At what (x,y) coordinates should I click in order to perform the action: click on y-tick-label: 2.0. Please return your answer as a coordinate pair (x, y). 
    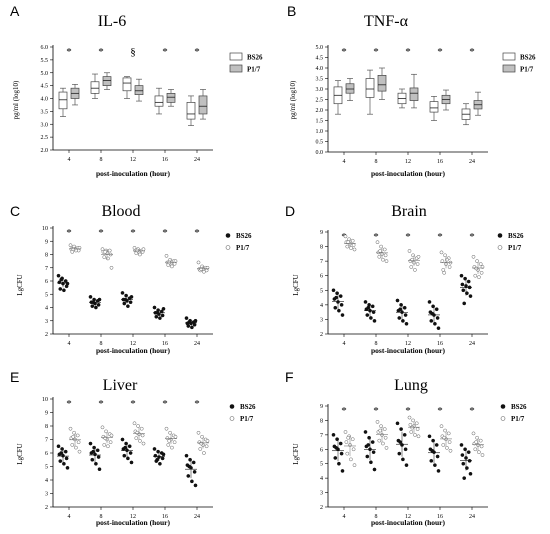
    Looking at the image, I should click on (320, 111).